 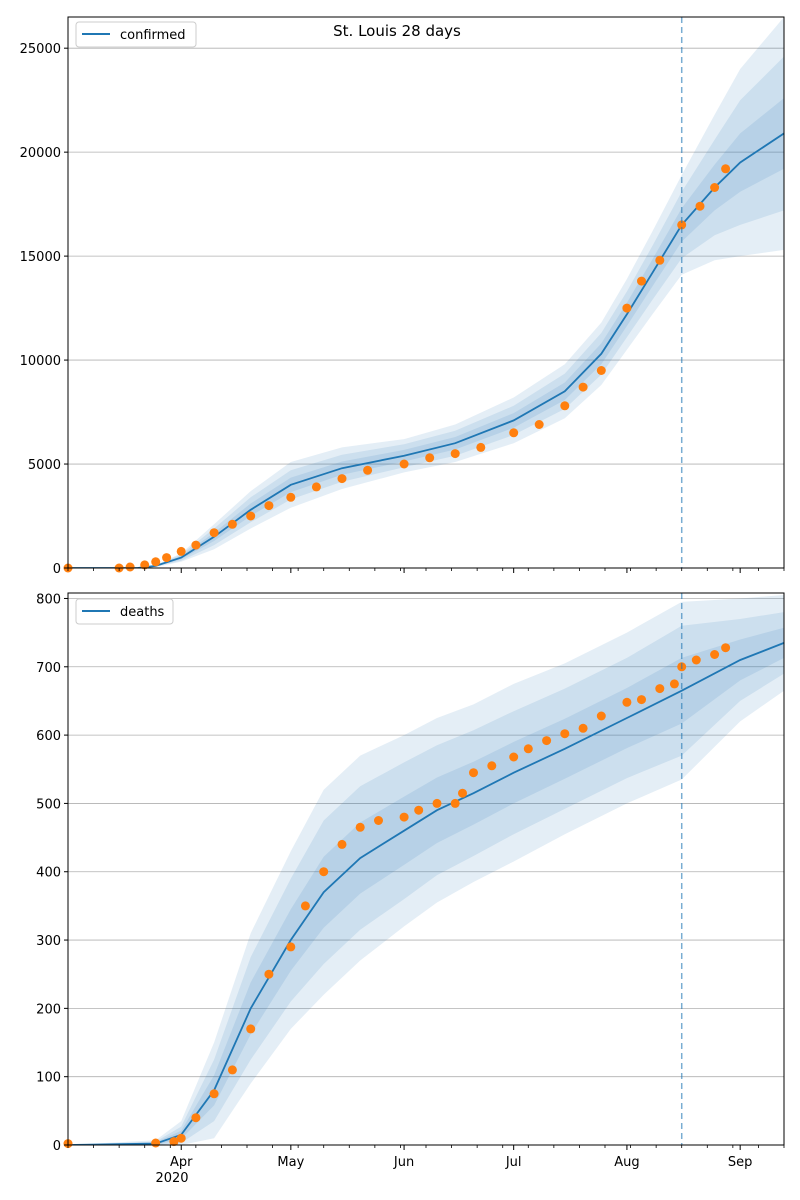 I want to click on deaths-y-axis: 0 100 200 300 400 500 600 700 800, so click(x=52, y=873).